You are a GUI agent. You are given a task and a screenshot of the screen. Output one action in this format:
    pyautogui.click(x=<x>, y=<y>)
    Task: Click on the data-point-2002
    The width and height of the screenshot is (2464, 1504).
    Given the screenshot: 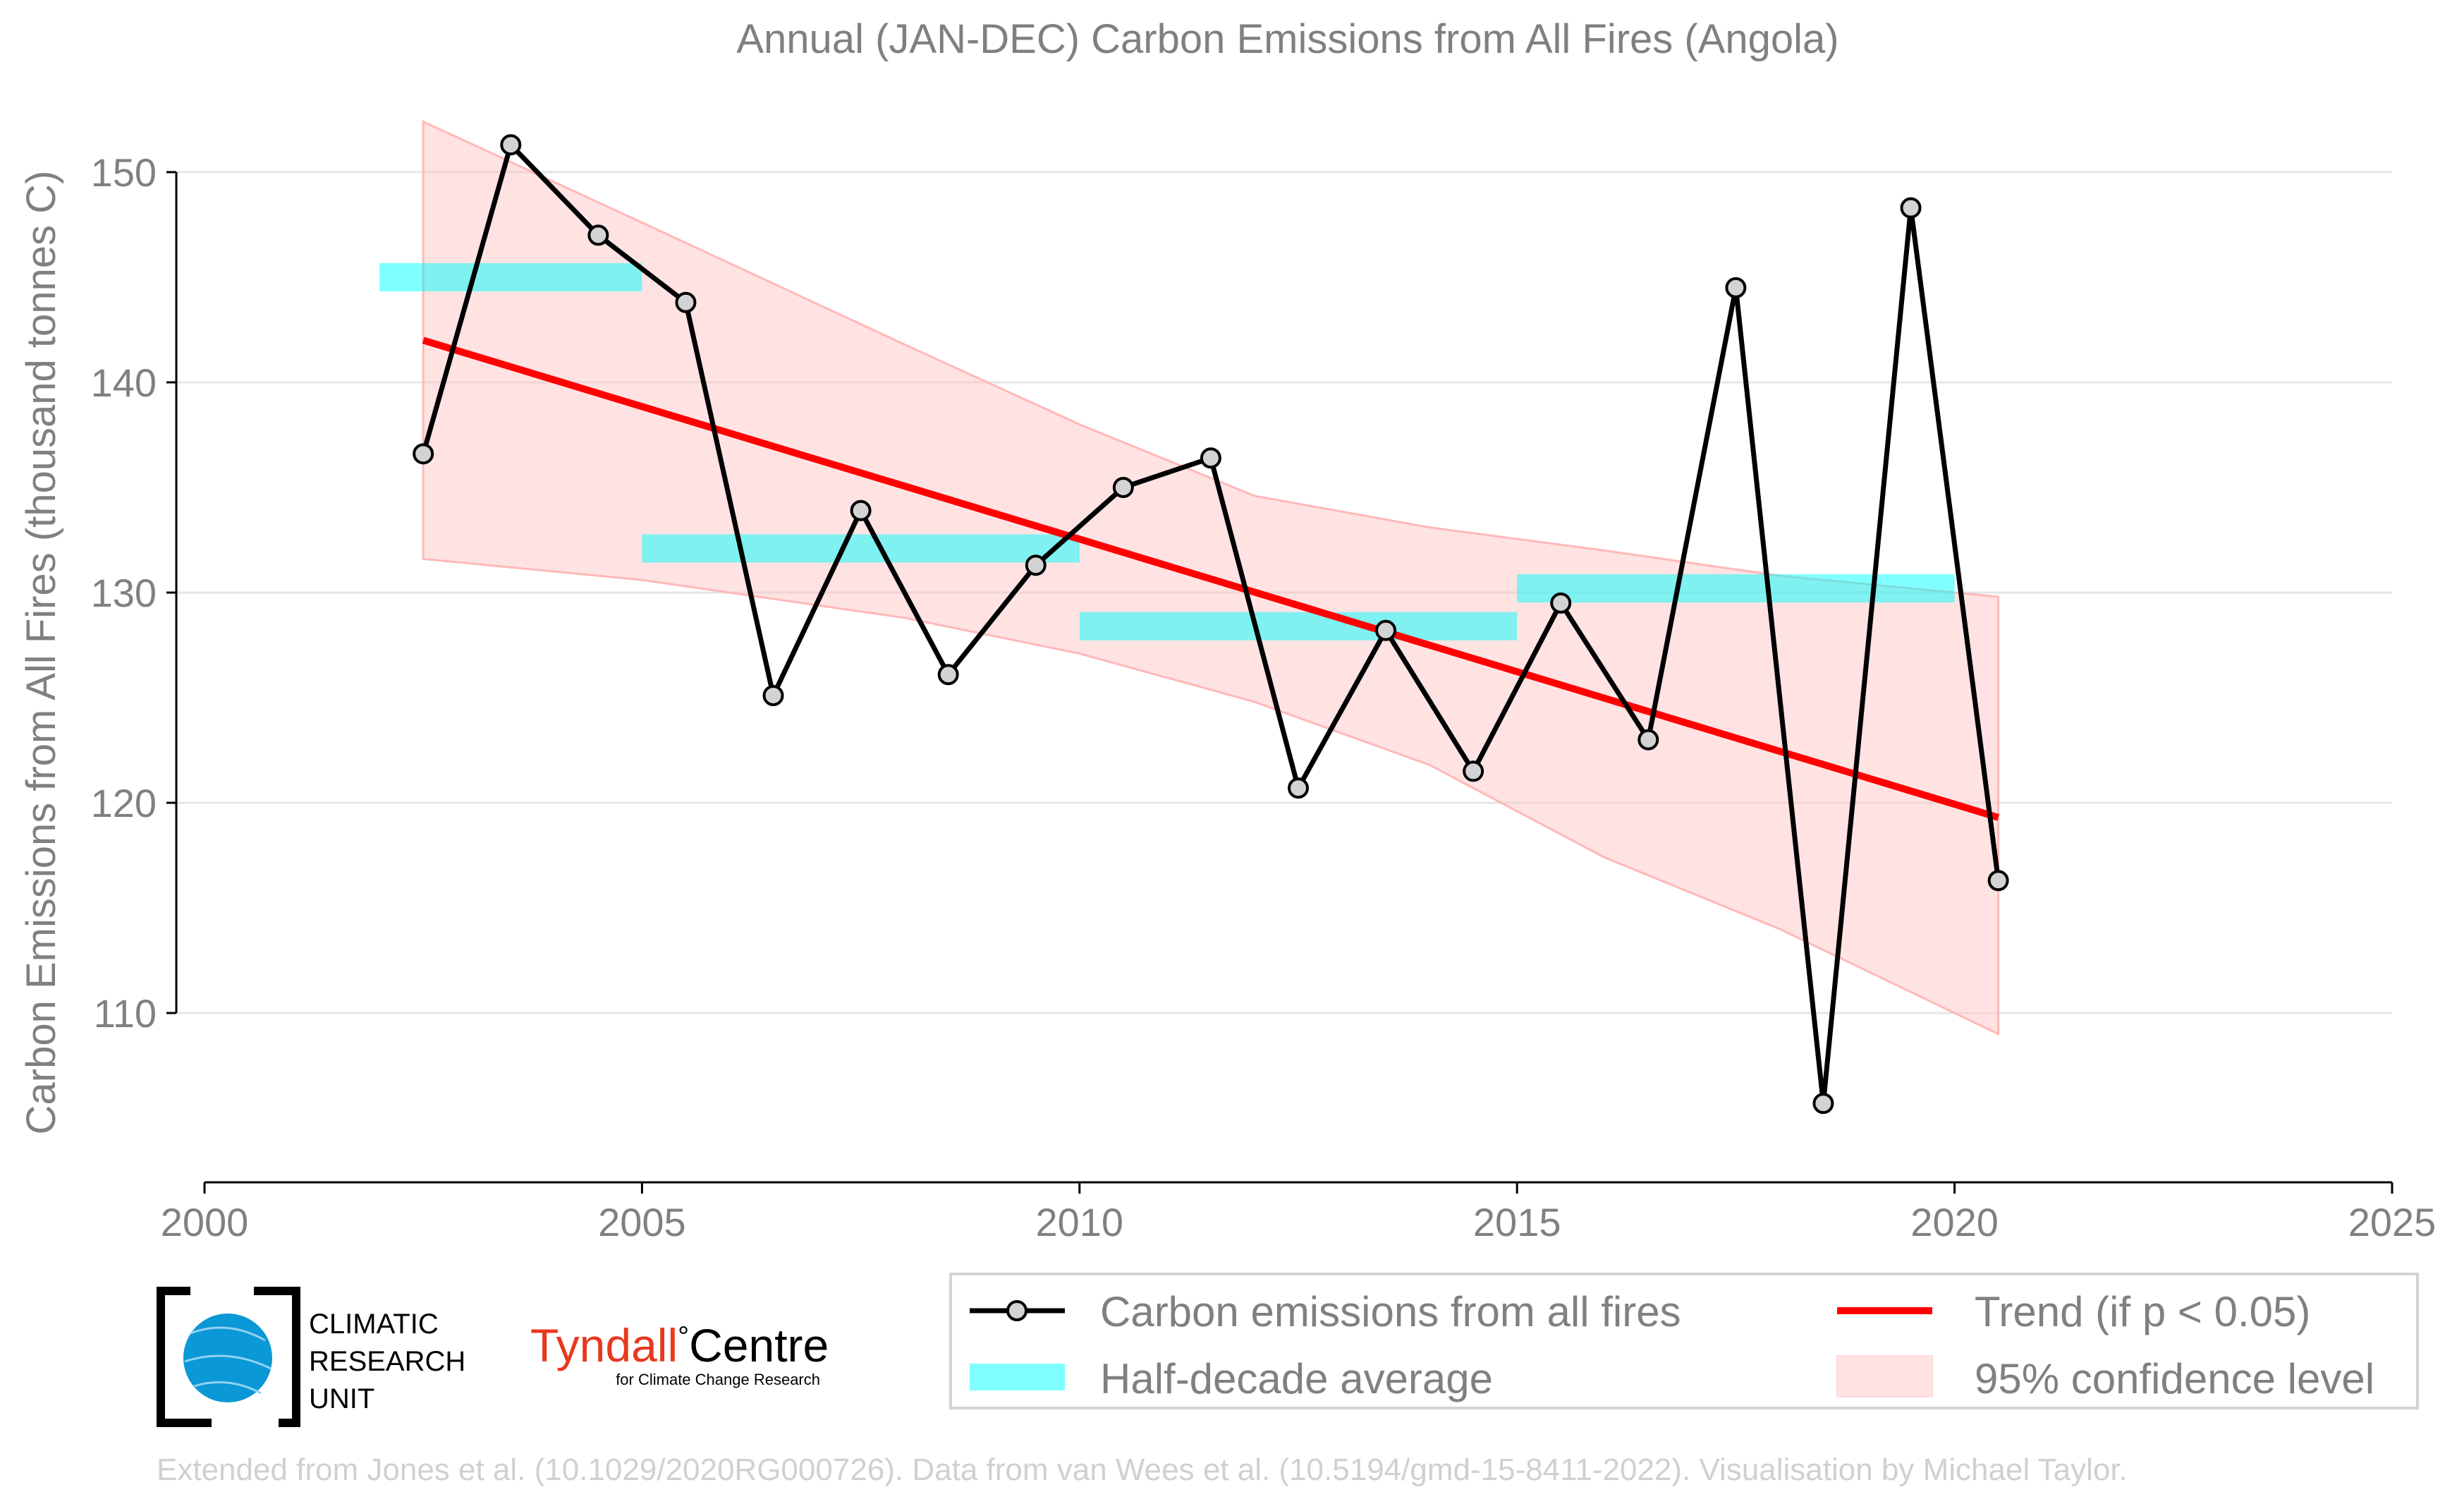 What is the action you would take?
    pyautogui.click(x=423, y=454)
    